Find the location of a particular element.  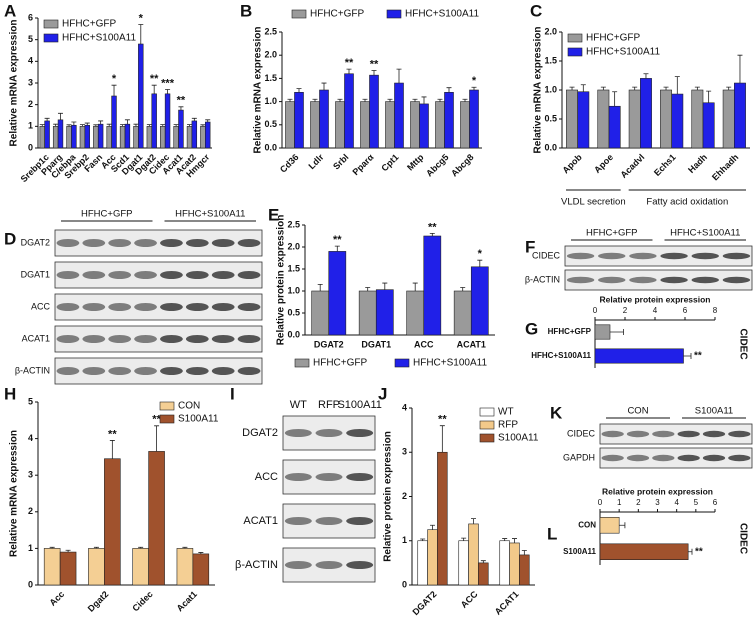

x-tick-label: 3 is located at coordinates (657, 502).